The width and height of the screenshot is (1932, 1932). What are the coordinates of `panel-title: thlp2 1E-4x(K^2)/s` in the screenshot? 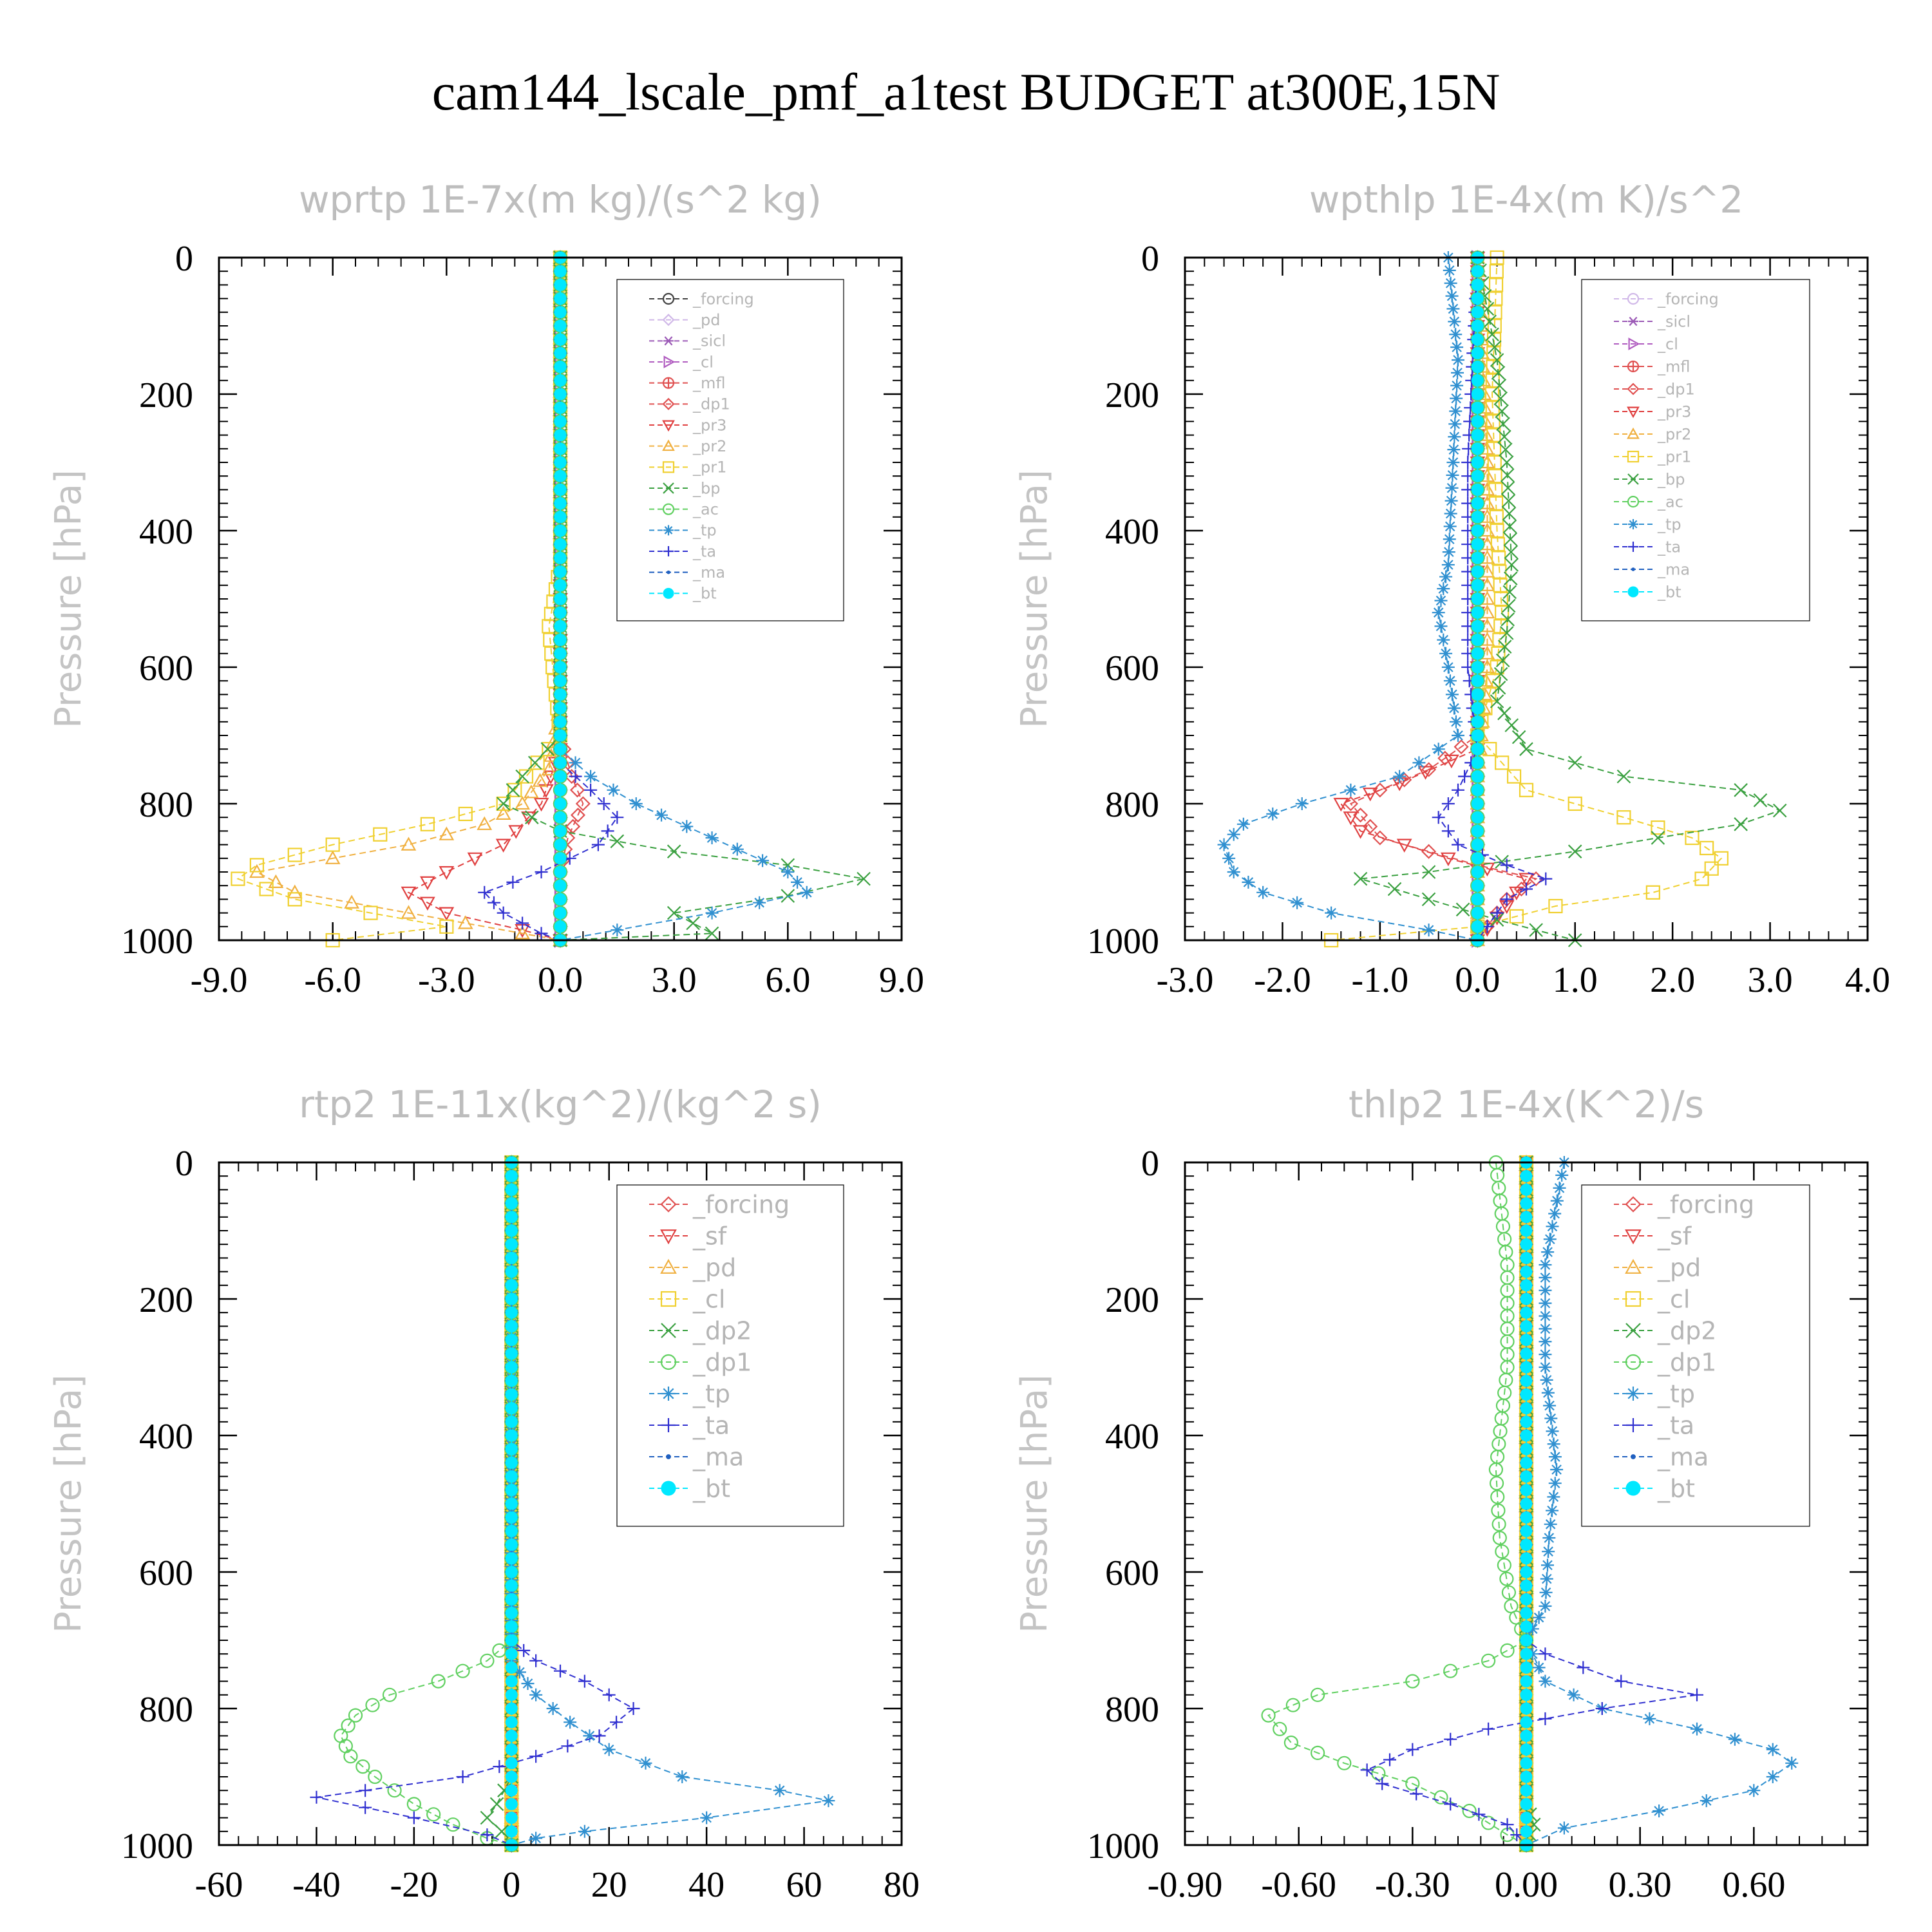 It's located at (1527, 1104).